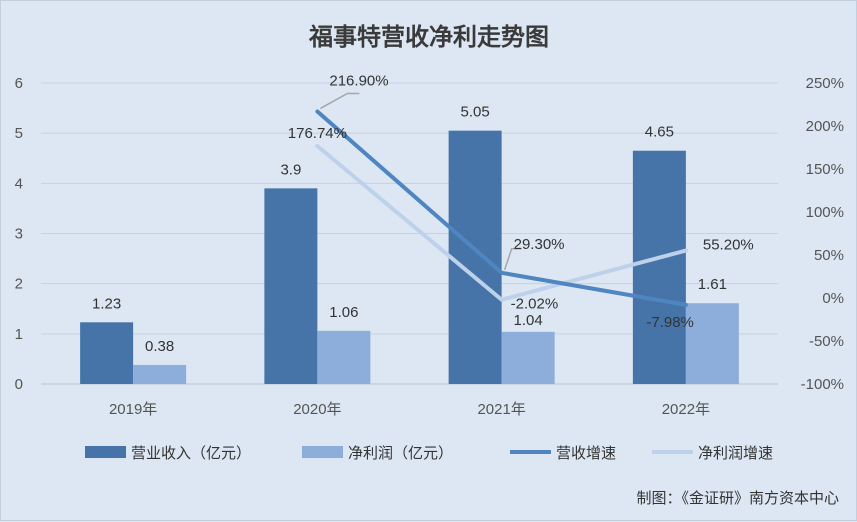 The width and height of the screenshot is (857, 522). Describe the element at coordinates (19, 133) in the screenshot. I see `y-left-tick-label: 5` at that location.